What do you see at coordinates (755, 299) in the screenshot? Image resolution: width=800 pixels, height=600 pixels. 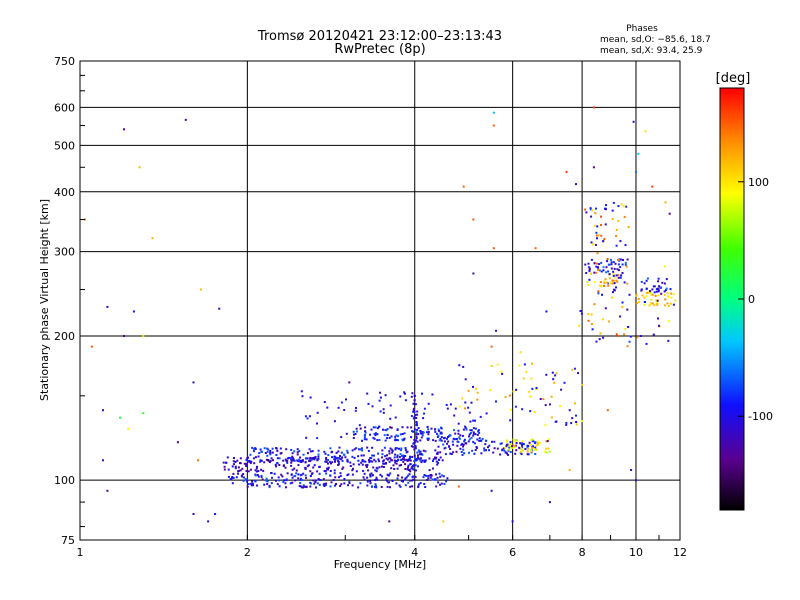 I see `colorbar-ticks: 100 0 -100` at bounding box center [755, 299].